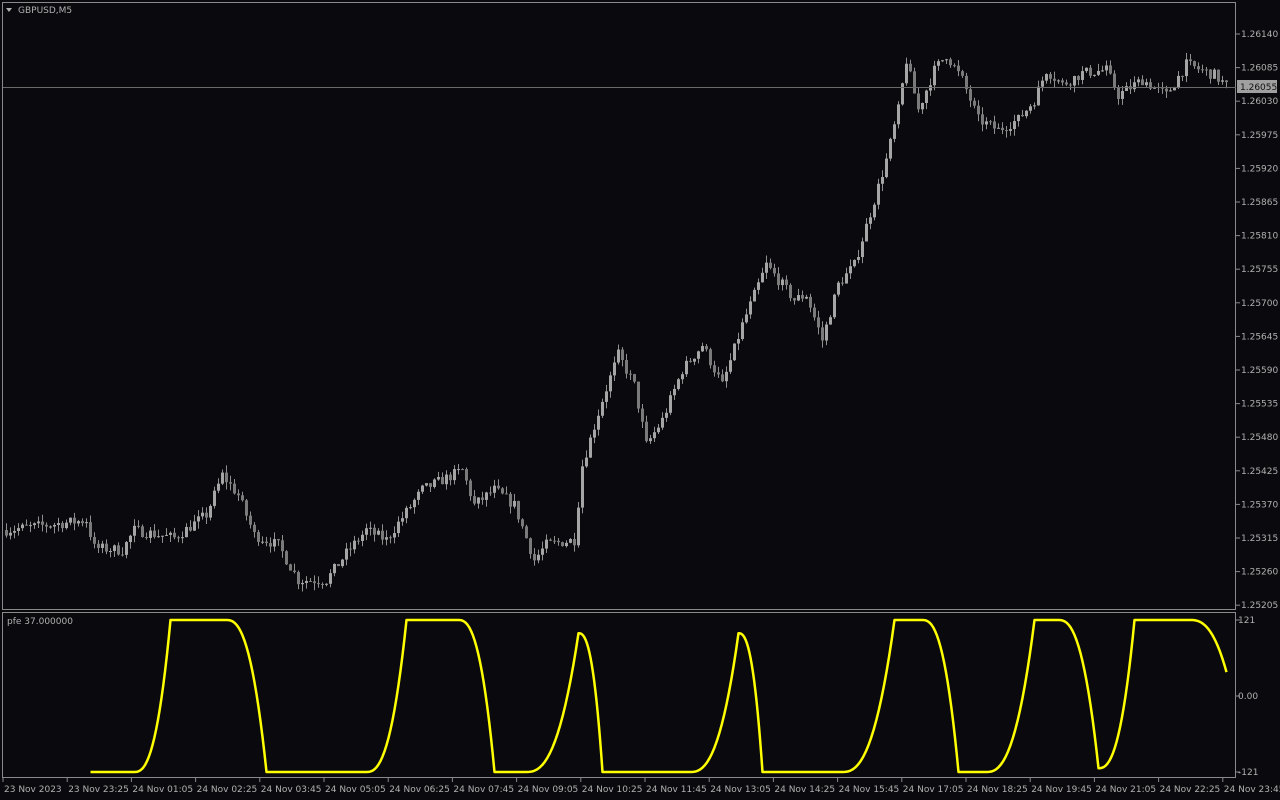  What do you see at coordinates (40, 622) in the screenshot?
I see `indicator-title: pfe 37.000000` at bounding box center [40, 622].